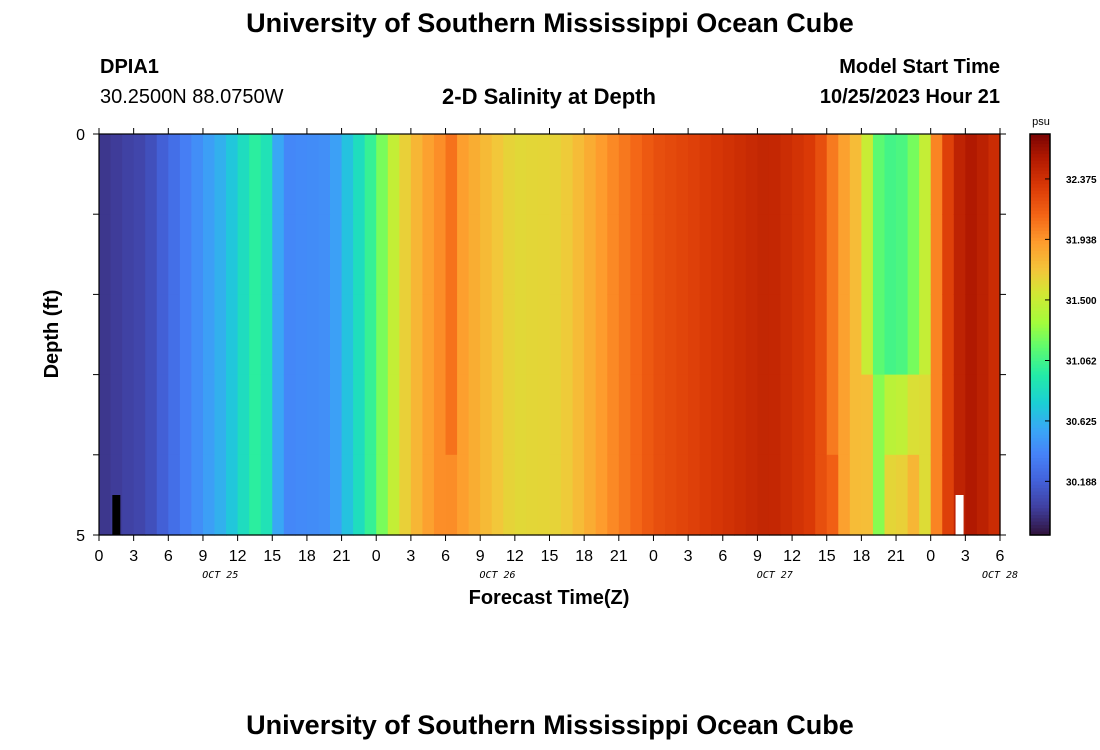 This screenshot has width=1100, height=750. I want to click on x-tick-label: 3, so click(965, 556).